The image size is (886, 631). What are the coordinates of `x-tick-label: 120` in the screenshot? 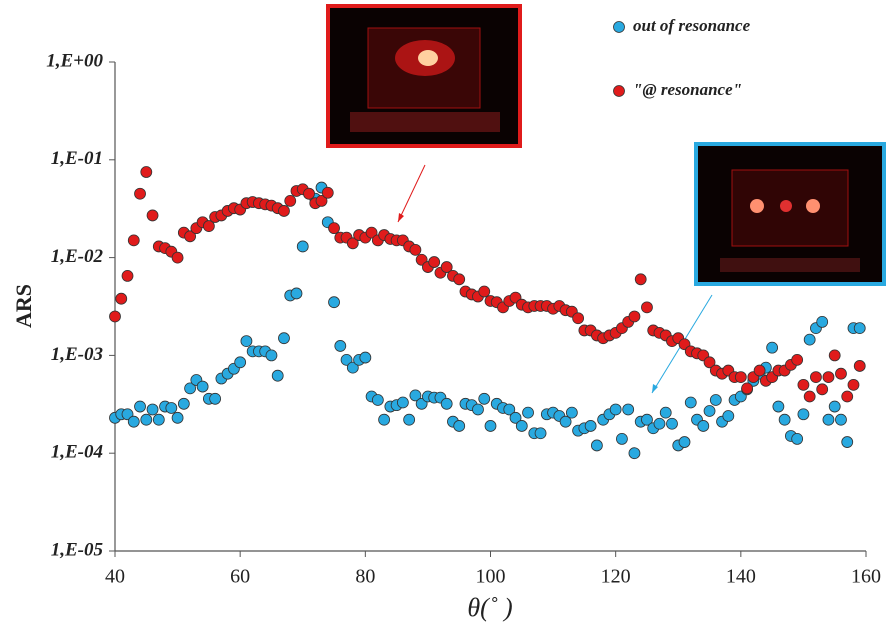 It's located at (616, 577).